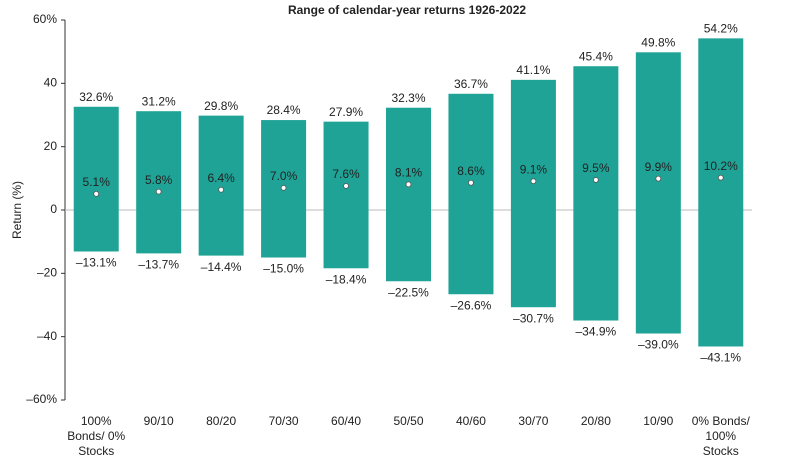 This screenshot has width=785, height=463. I want to click on low-label: –14.4%, so click(221, 267).